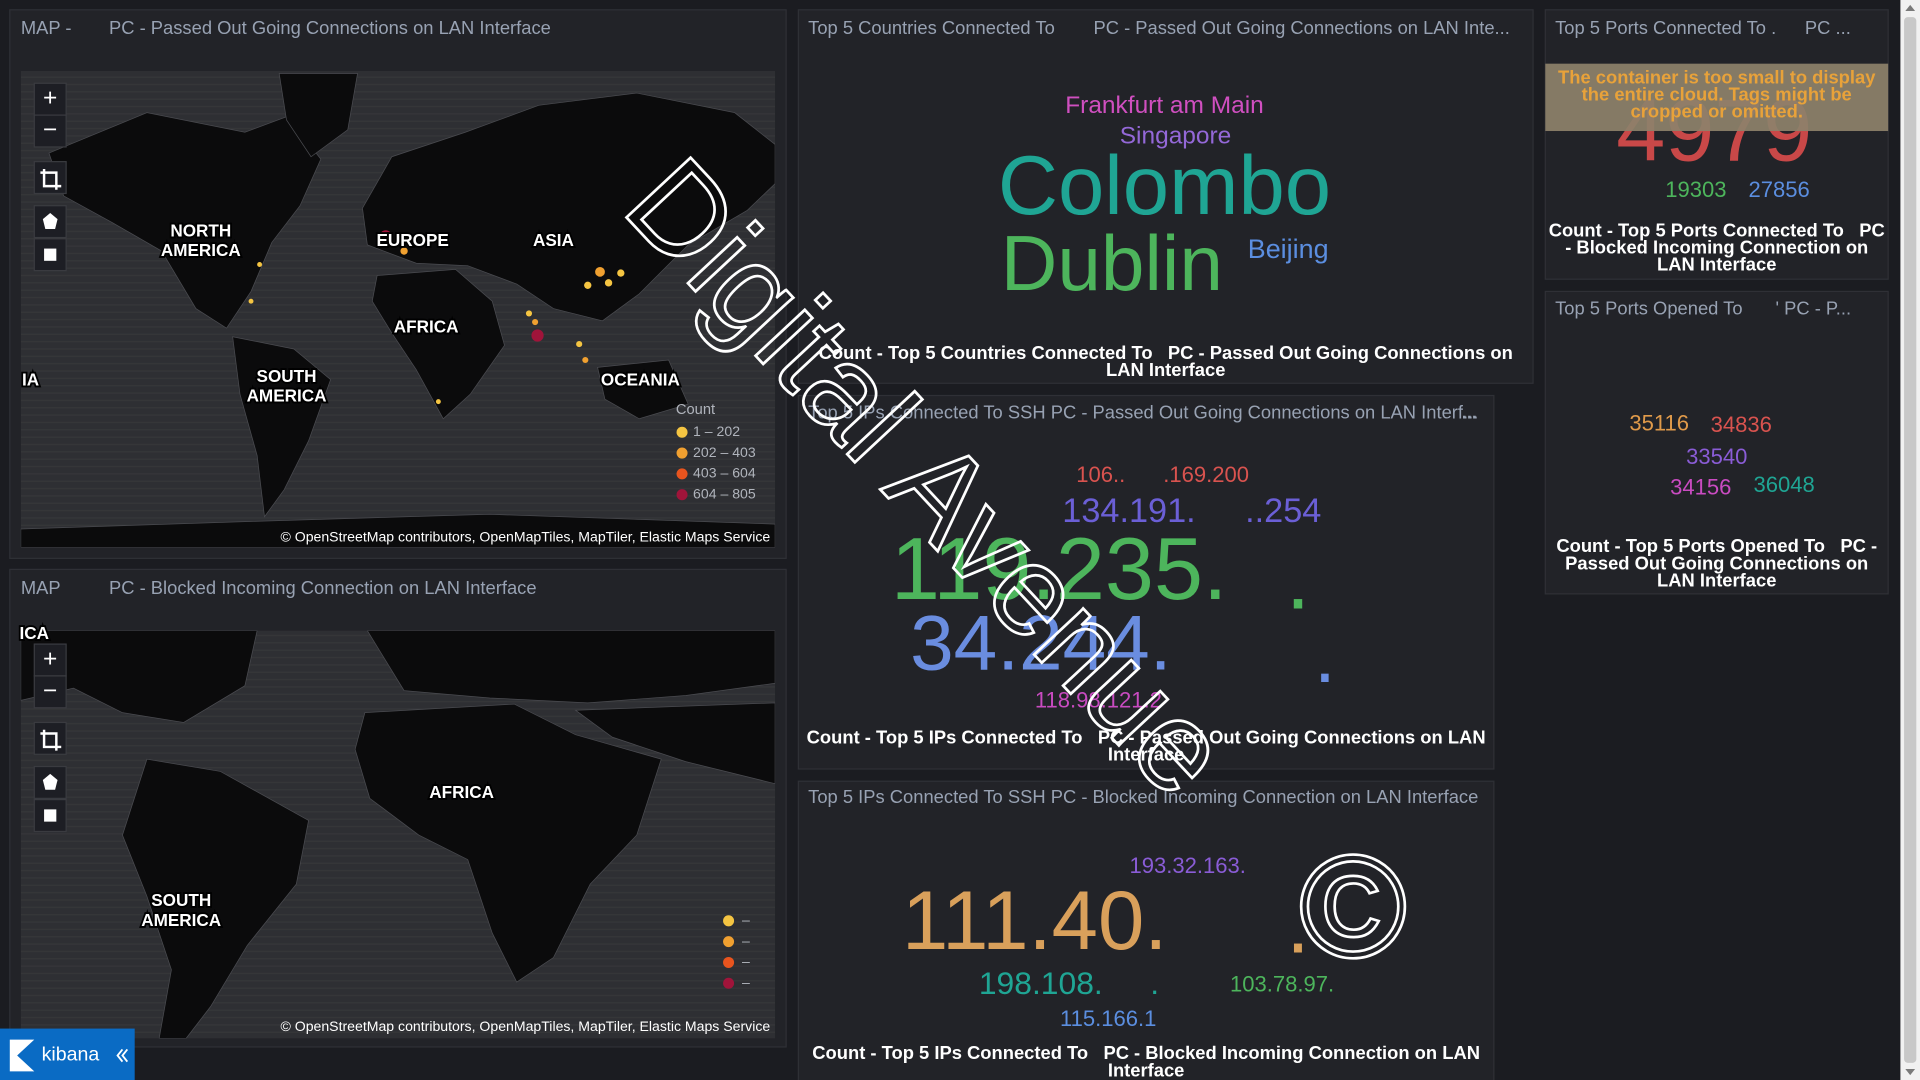 Image resolution: width=1920 pixels, height=1080 pixels. I want to click on cloud-word: Colombo, so click(1164, 185).